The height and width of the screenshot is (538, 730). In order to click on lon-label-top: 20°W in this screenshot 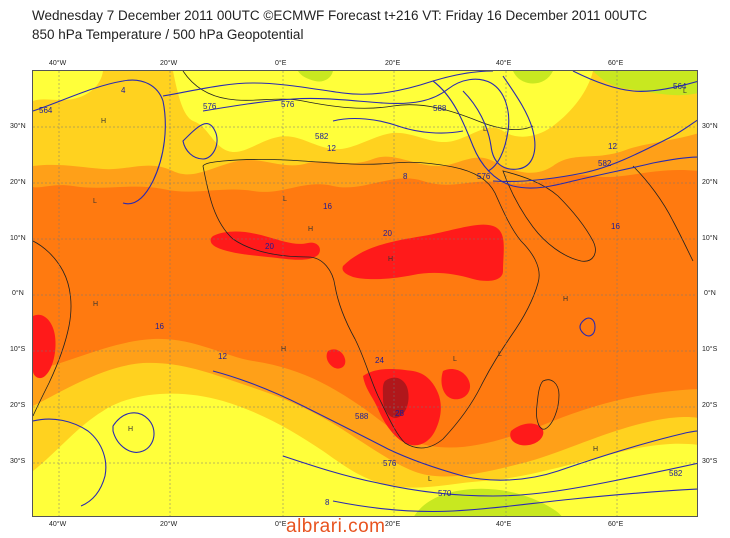, I will do `click(169, 63)`.